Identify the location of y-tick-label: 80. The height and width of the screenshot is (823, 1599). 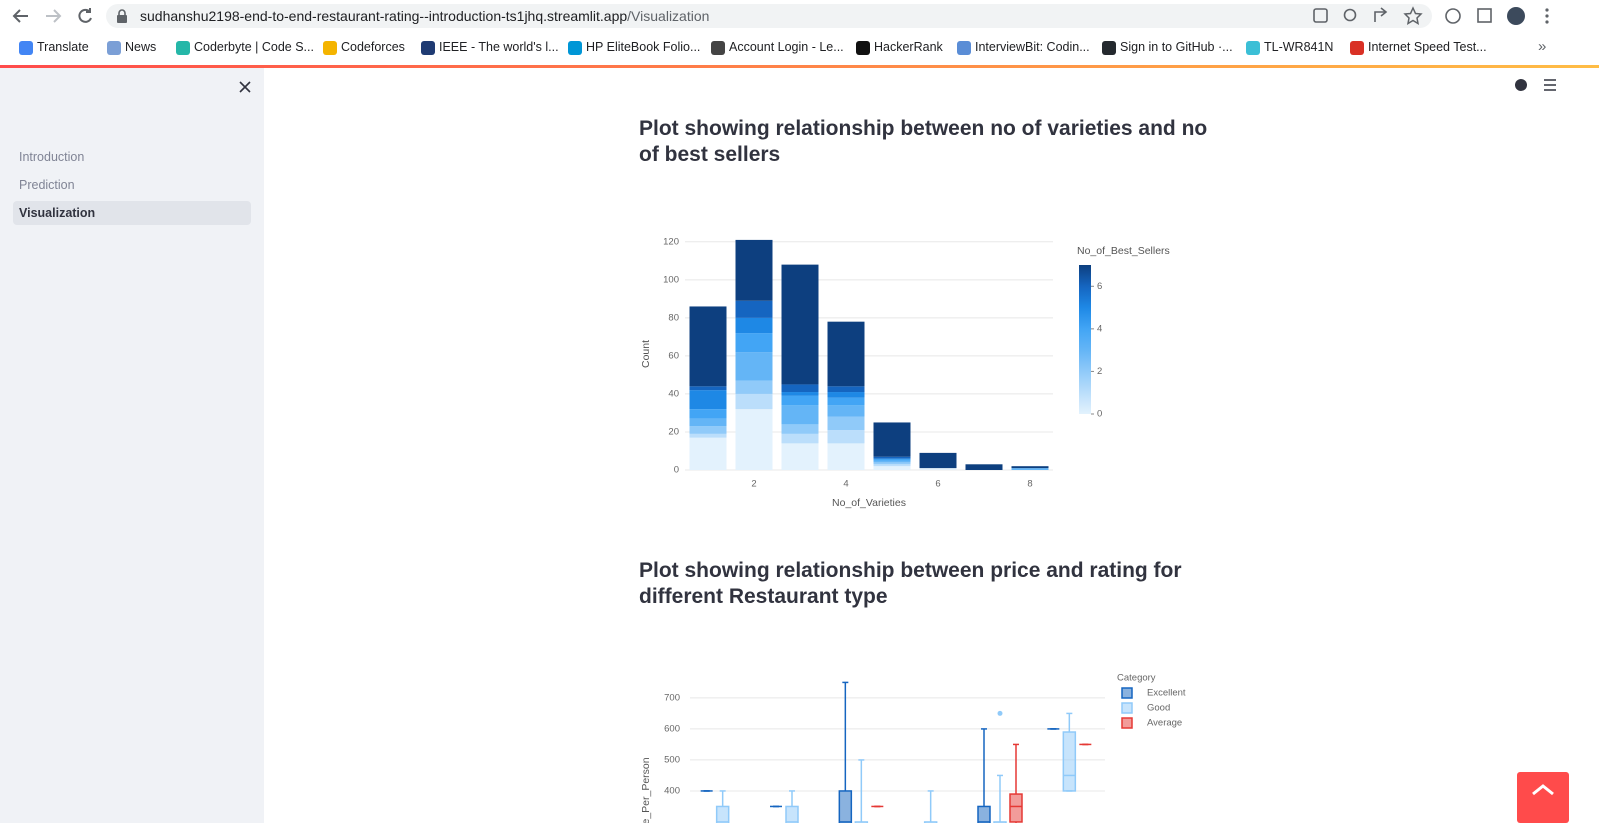
(673, 317).